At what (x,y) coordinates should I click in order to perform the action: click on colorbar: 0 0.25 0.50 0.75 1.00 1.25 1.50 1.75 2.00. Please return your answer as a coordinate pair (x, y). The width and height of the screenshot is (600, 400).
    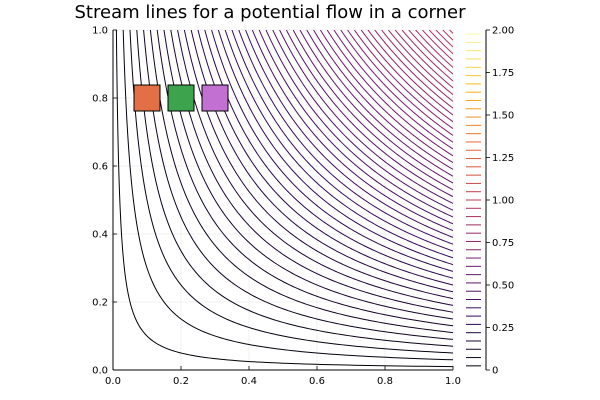
    Looking at the image, I should click on (490, 201).